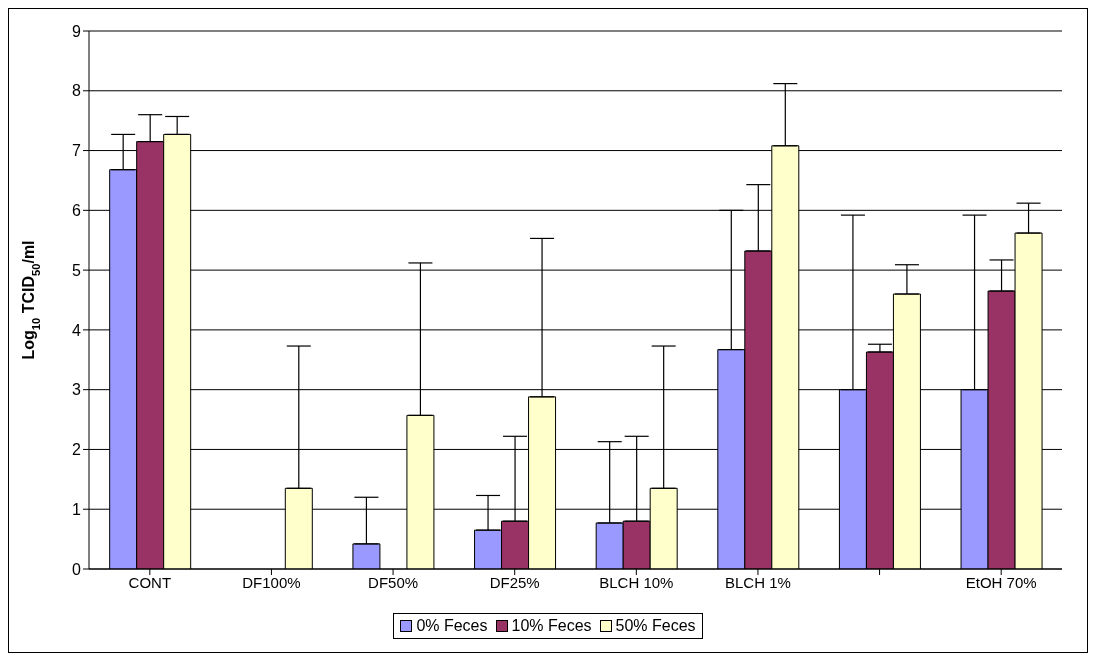 The width and height of the screenshot is (1095, 663). I want to click on y-tick-label: 0, so click(77, 569).